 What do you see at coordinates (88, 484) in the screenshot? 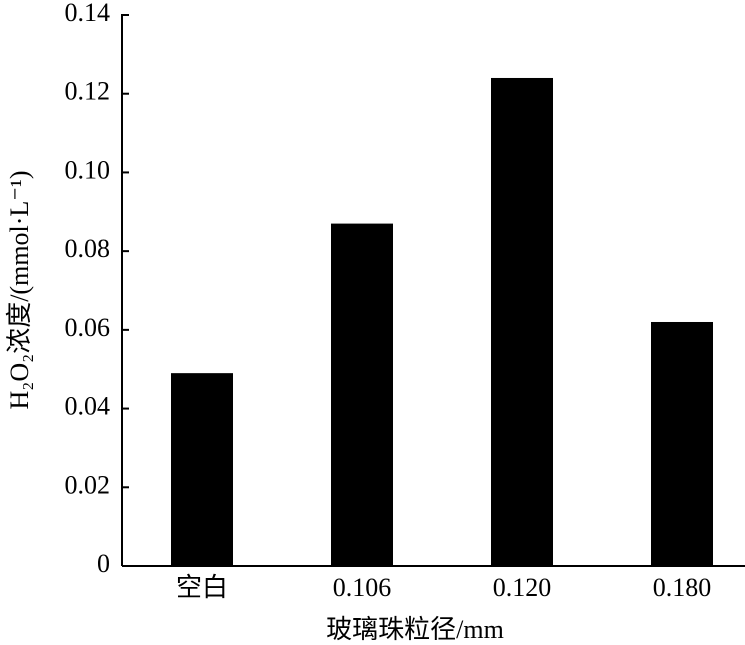
I see `y-tick-label: 0.02` at bounding box center [88, 484].